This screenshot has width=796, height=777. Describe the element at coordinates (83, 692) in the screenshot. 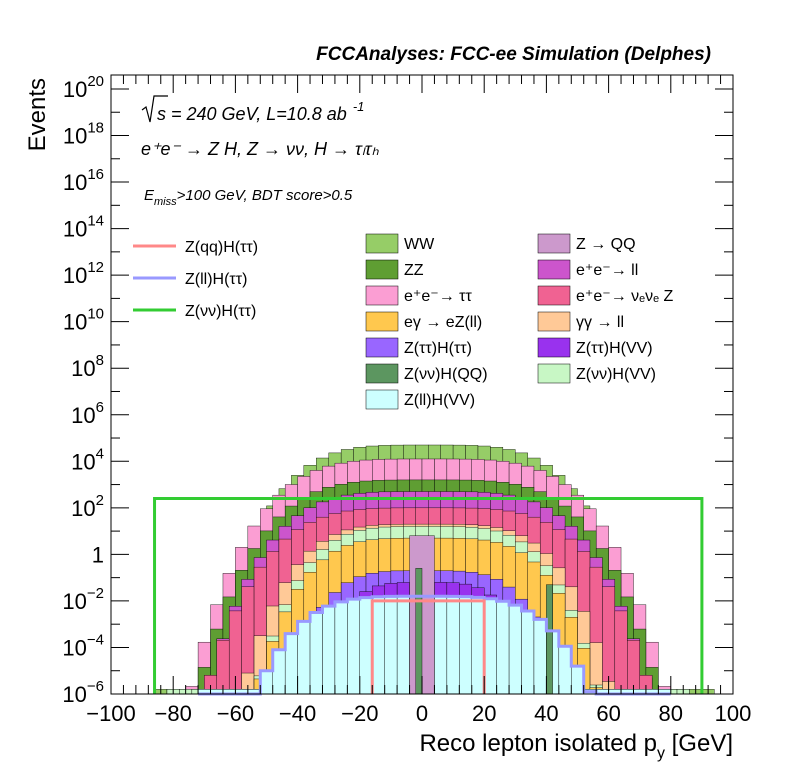

I see `y-tick-label: 10⁻⁶` at that location.